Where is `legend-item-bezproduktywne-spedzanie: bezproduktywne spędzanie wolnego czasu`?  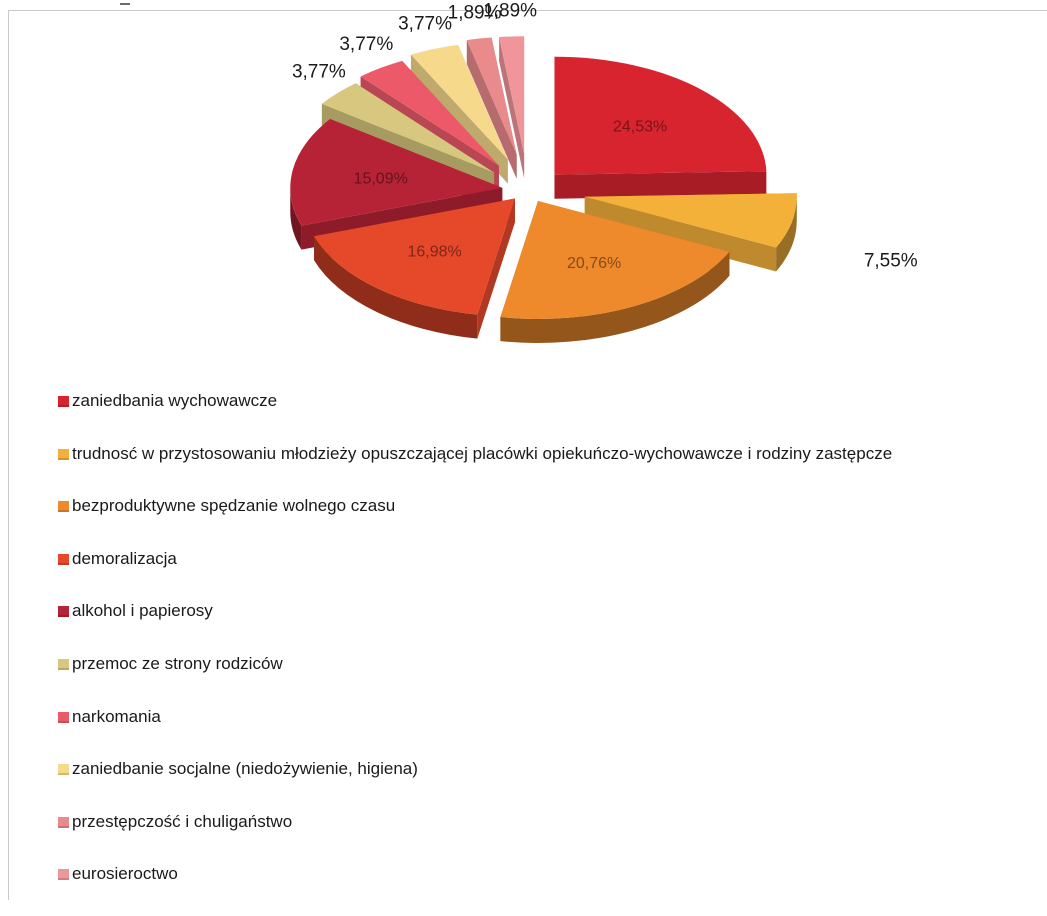 legend-item-bezproduktywne-spedzanie: bezproduktywne spędzanie wolnego czasu is located at coordinates (475, 521).